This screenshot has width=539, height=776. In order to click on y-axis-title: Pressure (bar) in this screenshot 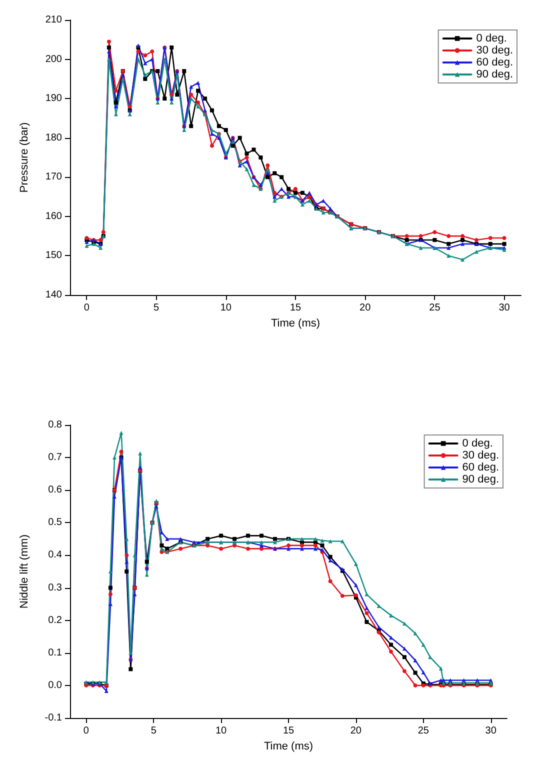, I will do `click(24, 157)`.